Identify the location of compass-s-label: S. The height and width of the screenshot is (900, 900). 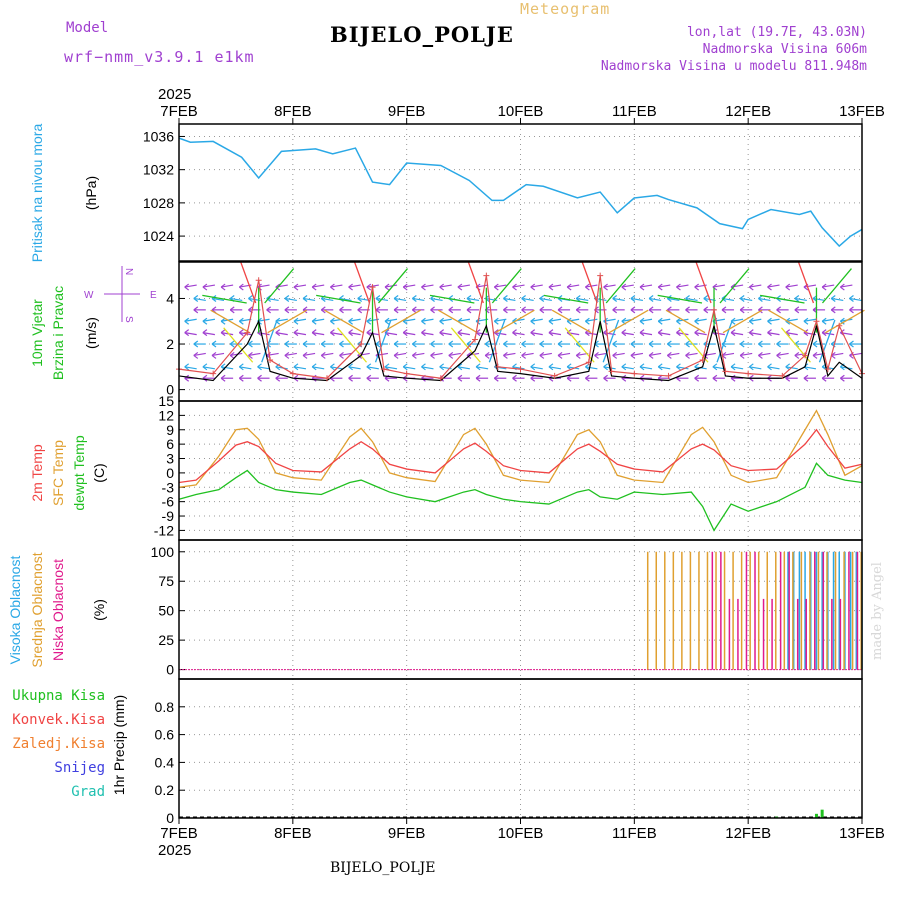
(128, 319).